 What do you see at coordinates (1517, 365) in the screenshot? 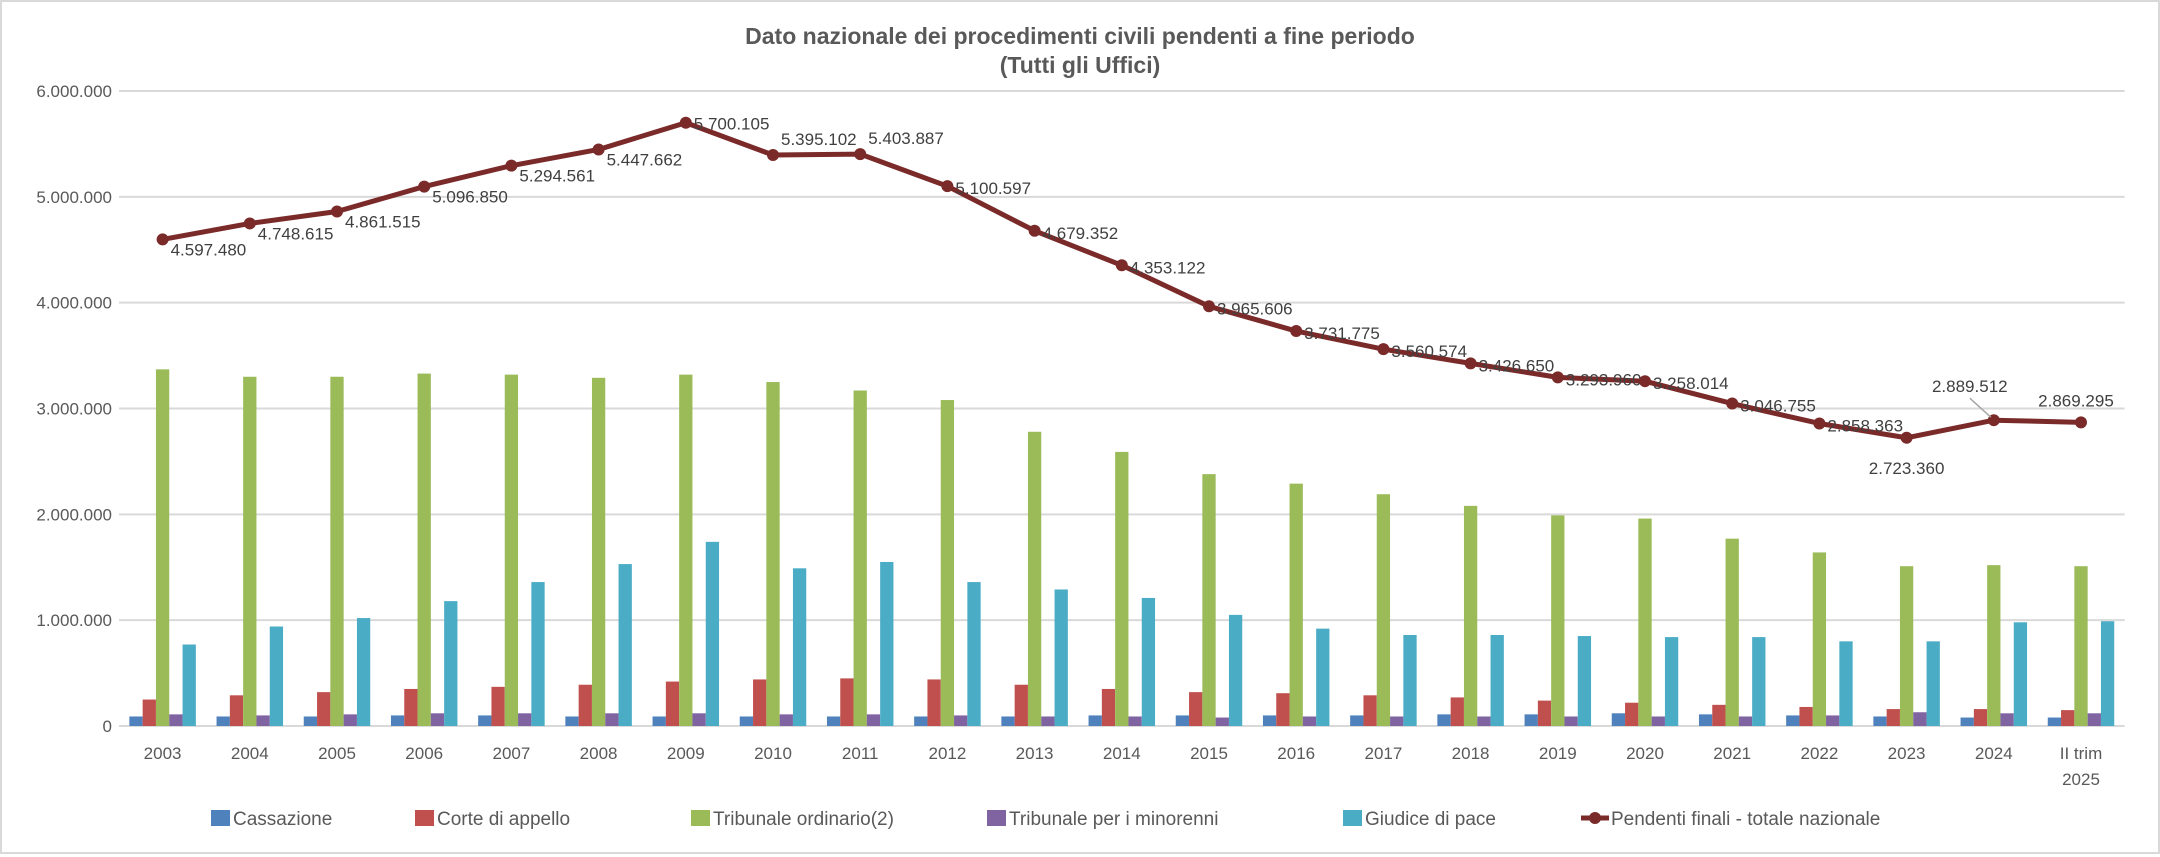
I see `data-label: 3.426.650` at bounding box center [1517, 365].